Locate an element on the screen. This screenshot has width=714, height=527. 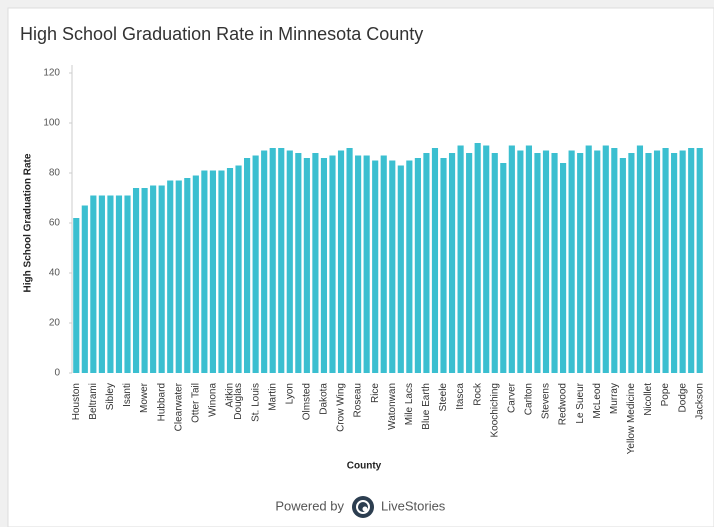
x-tick-label: Murray is located at coordinates (614, 398).